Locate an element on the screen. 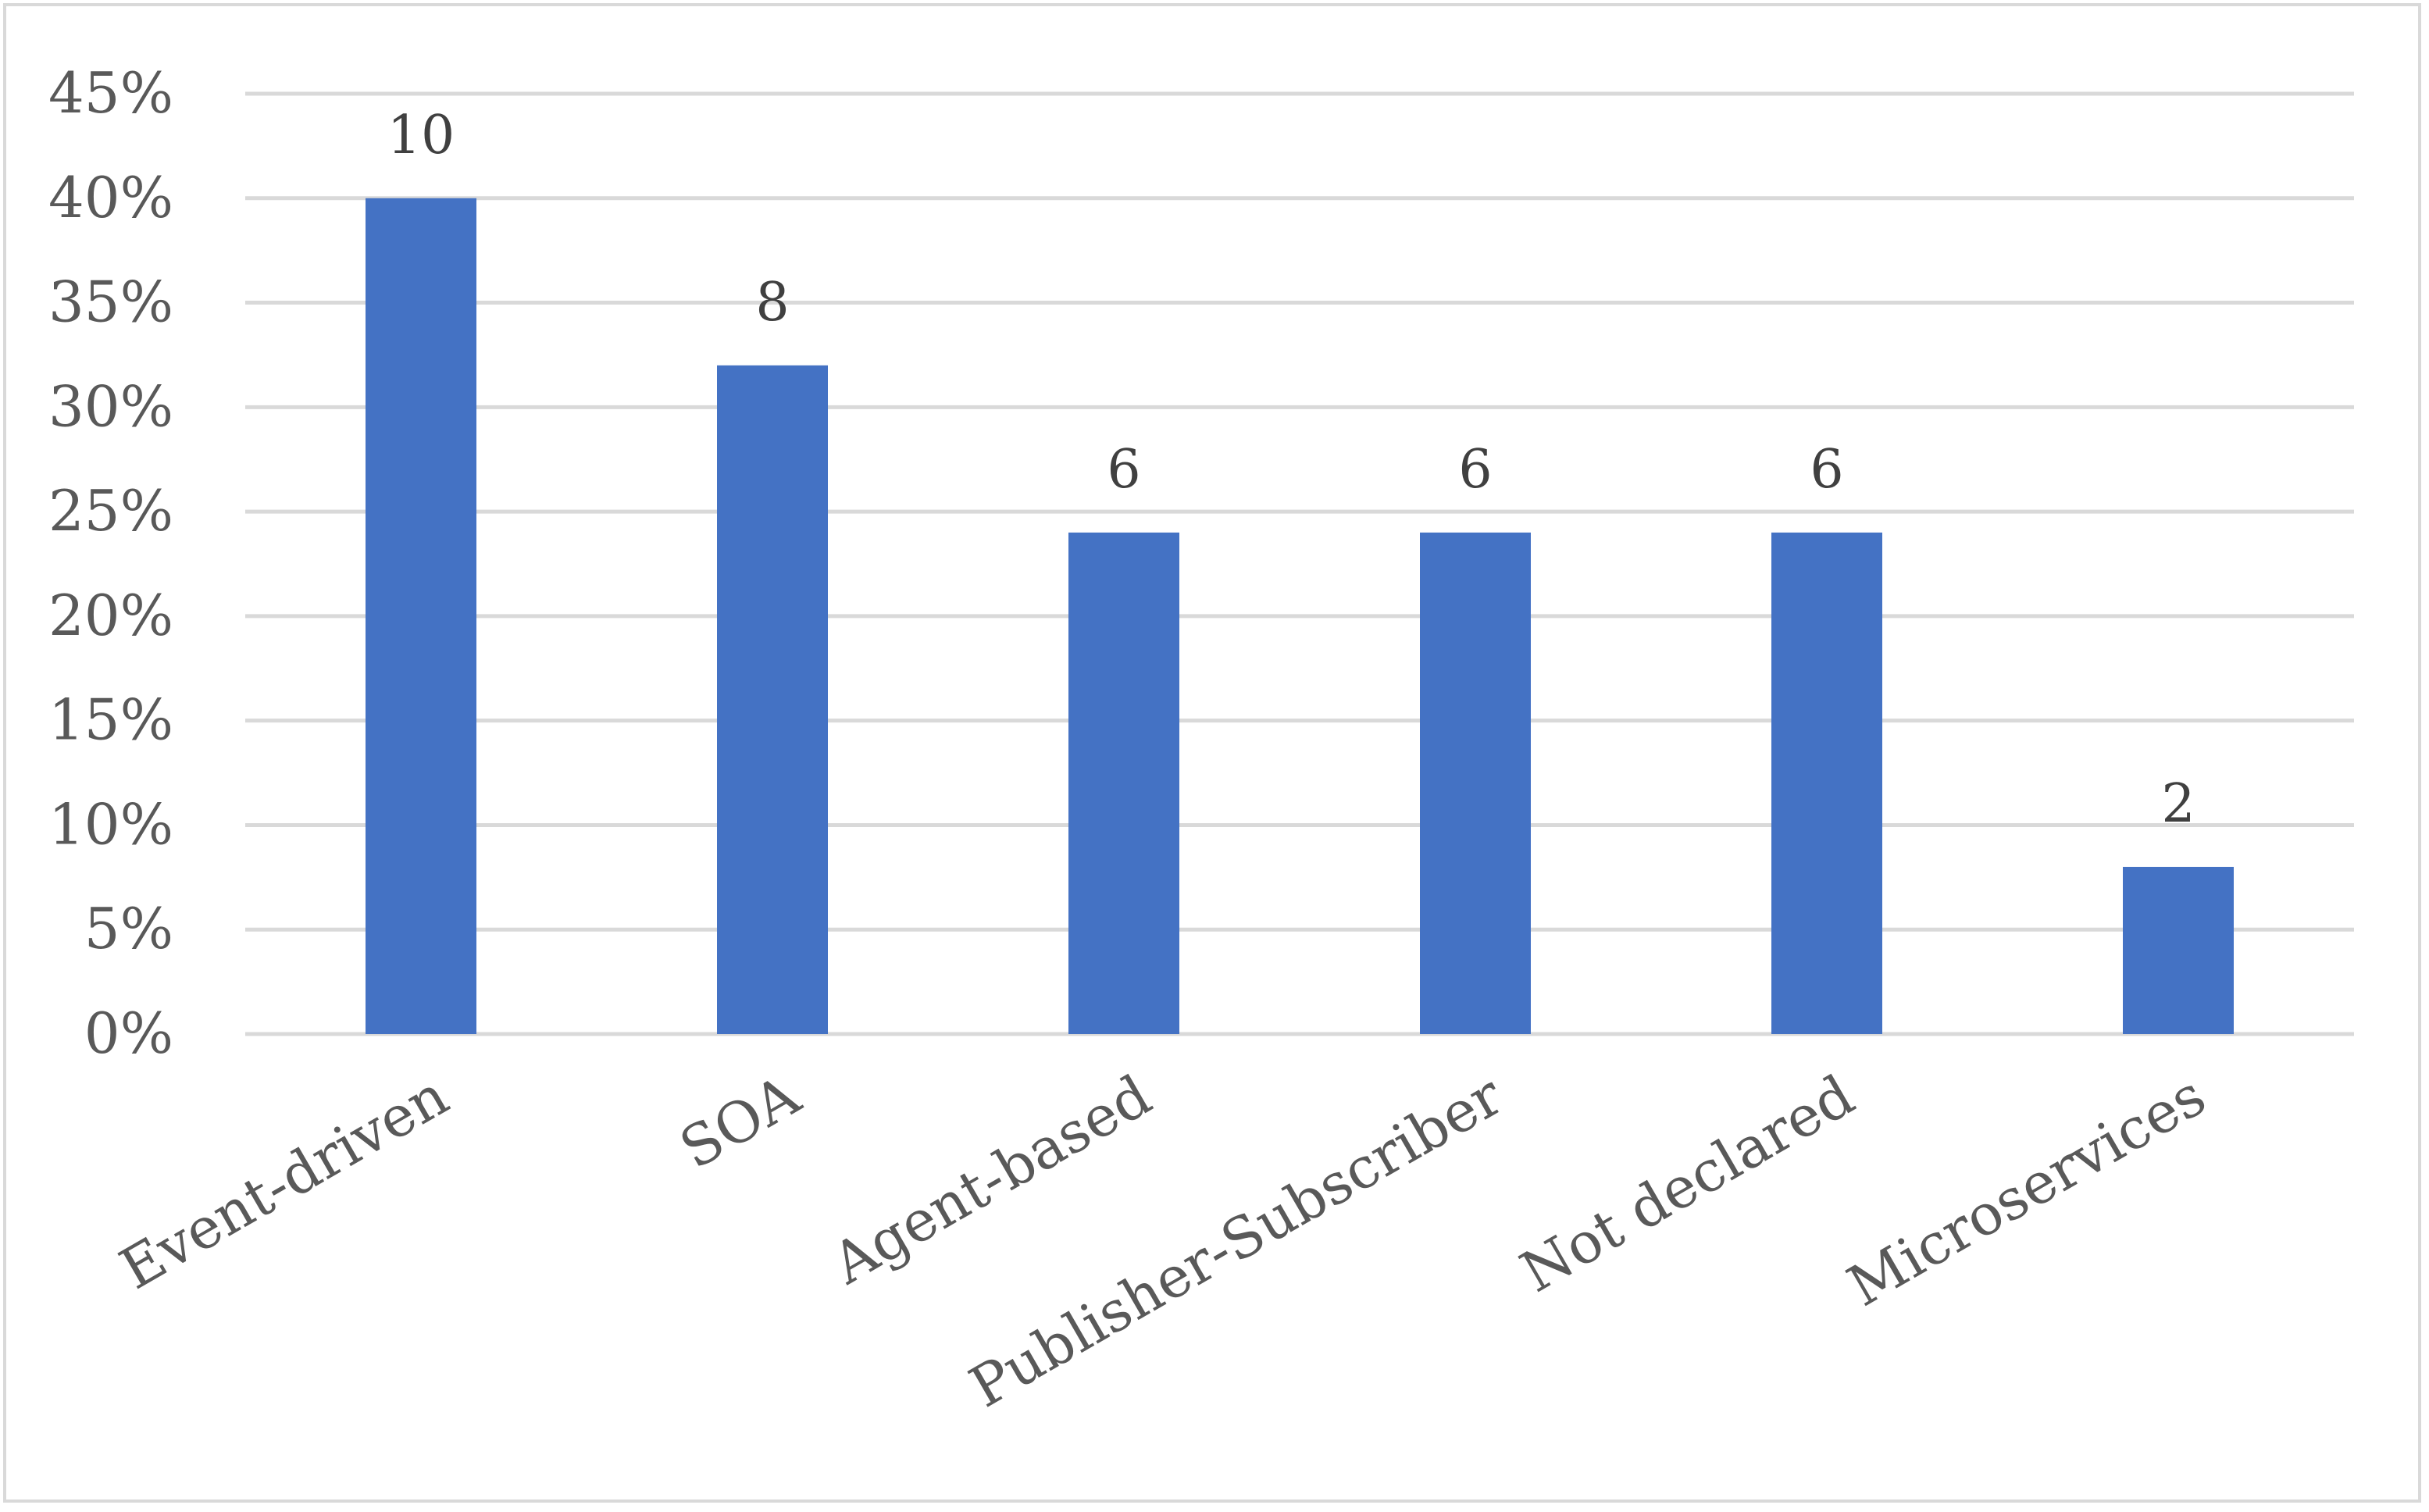 The image size is (2429, 1512). y-tick-label: 15% is located at coordinates (110, 720).